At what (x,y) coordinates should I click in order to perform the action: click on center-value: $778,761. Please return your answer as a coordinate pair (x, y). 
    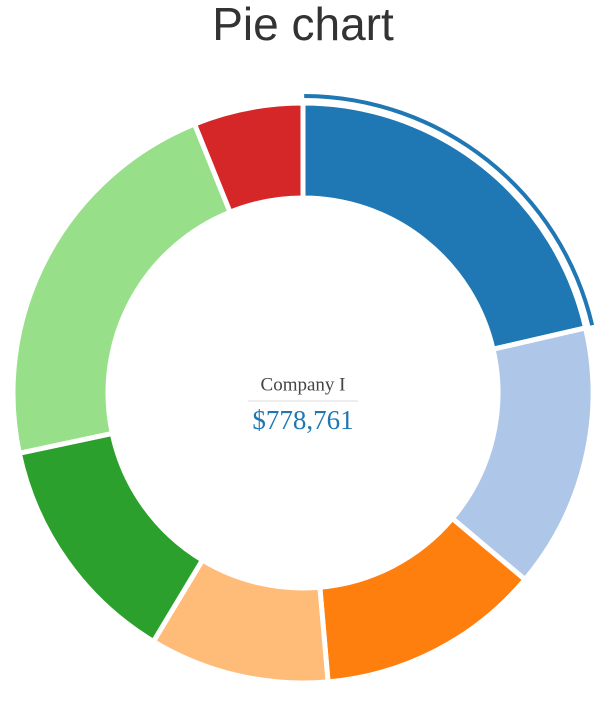
    Looking at the image, I should click on (302, 420).